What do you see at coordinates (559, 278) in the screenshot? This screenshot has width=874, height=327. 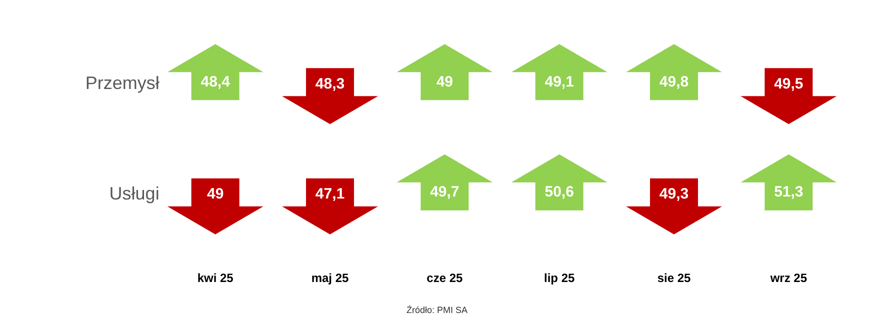 I see `category-label: lip 25` at bounding box center [559, 278].